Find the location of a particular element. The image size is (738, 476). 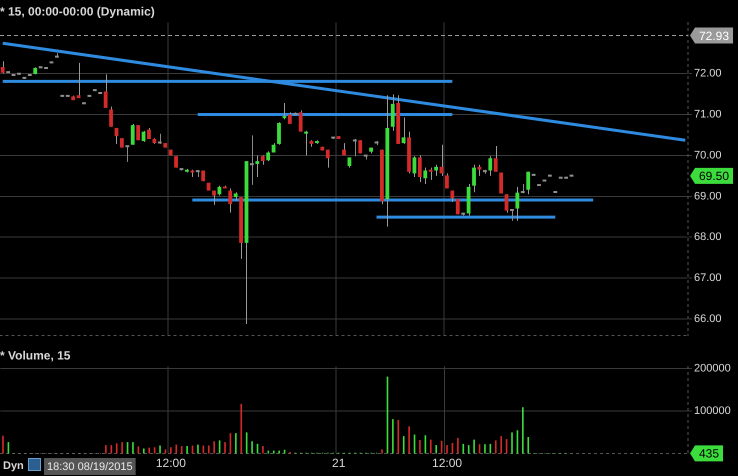

chart-title: * Volume, 15 is located at coordinates (35, 355).